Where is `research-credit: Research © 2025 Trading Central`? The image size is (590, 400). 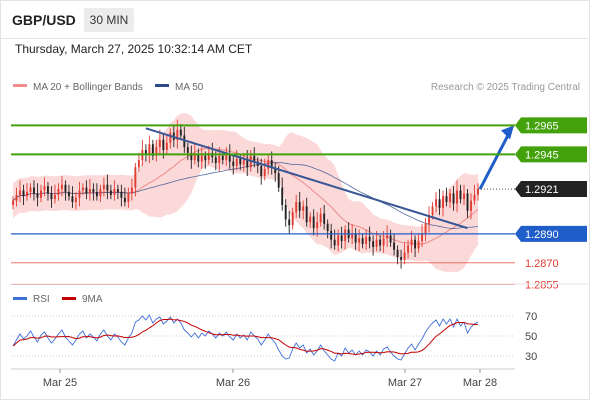
research-credit: Research © 2025 Trading Central is located at coordinates (505, 87).